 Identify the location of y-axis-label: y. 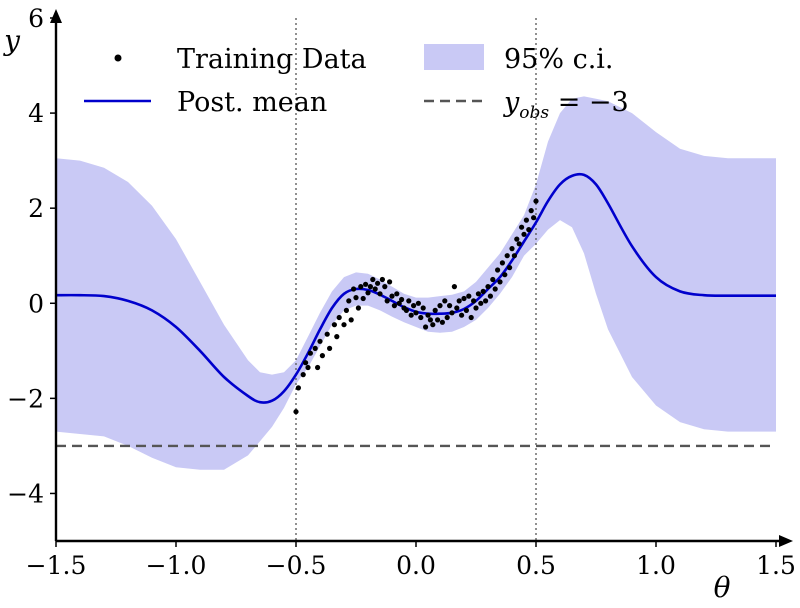
(11, 40).